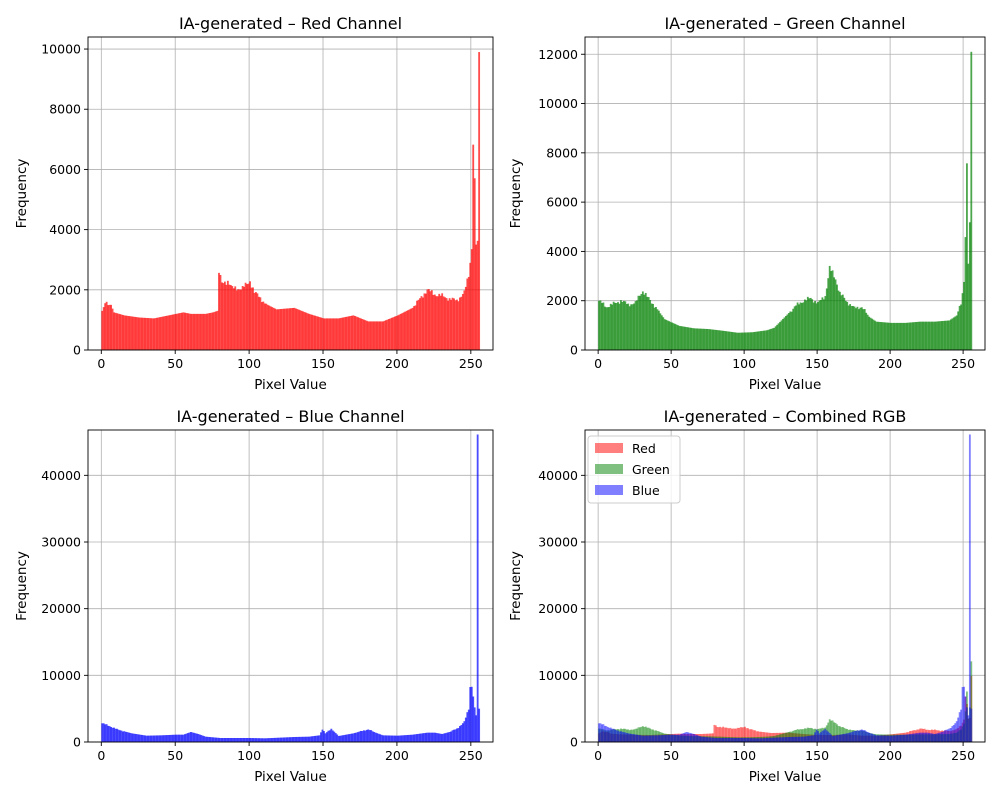 Image resolution: width=1000 pixels, height=800 pixels. Describe the element at coordinates (61, 475) in the screenshot. I see `y-tick-label: 40000` at that location.